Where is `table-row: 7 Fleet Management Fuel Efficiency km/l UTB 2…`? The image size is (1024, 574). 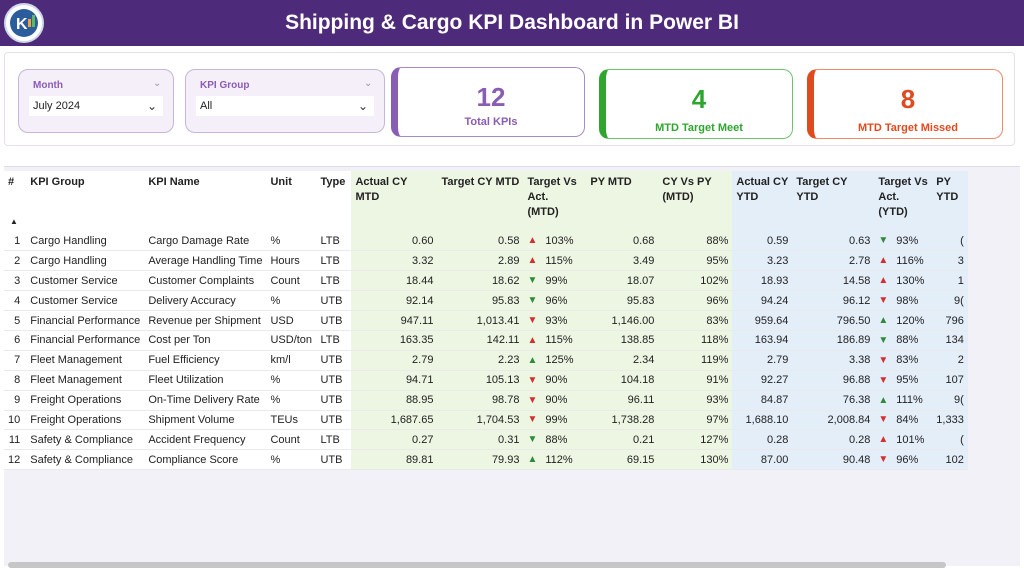
table-row: 7 Fleet Management Fuel Efficiency km/l UTB 2… is located at coordinates (486, 360).